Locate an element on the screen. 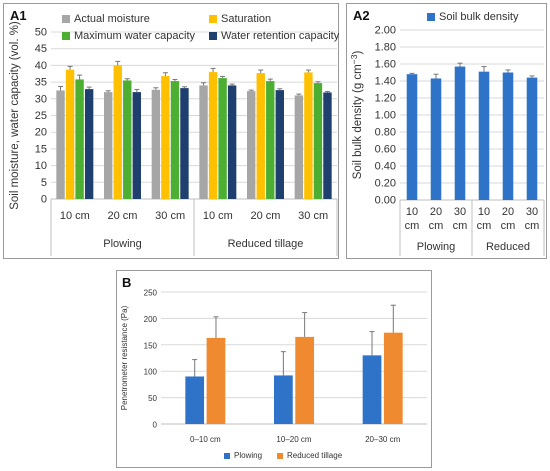 The width and height of the screenshot is (550, 471). y-tick-label: 35 is located at coordinates (41, 83).